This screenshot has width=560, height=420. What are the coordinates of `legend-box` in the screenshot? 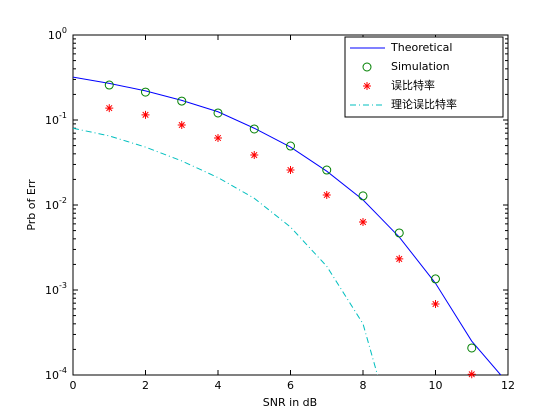 It's located at (424, 77).